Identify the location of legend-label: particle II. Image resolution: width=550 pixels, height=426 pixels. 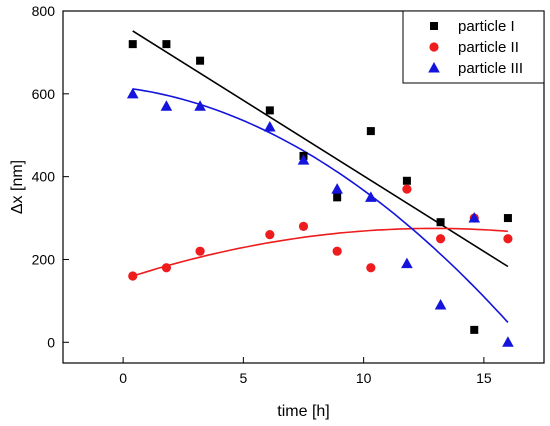
(488, 47).